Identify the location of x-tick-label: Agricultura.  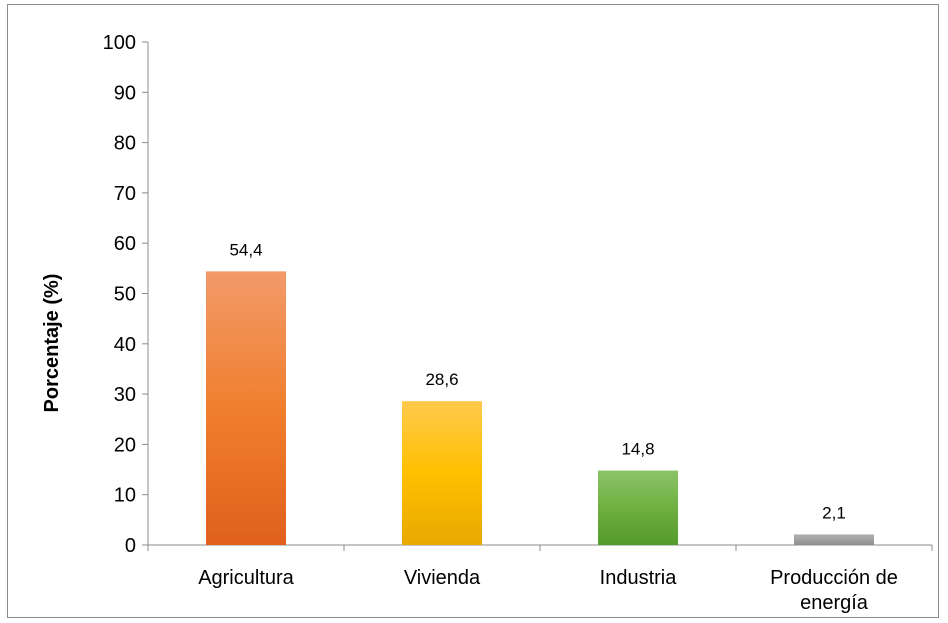
(246, 578).